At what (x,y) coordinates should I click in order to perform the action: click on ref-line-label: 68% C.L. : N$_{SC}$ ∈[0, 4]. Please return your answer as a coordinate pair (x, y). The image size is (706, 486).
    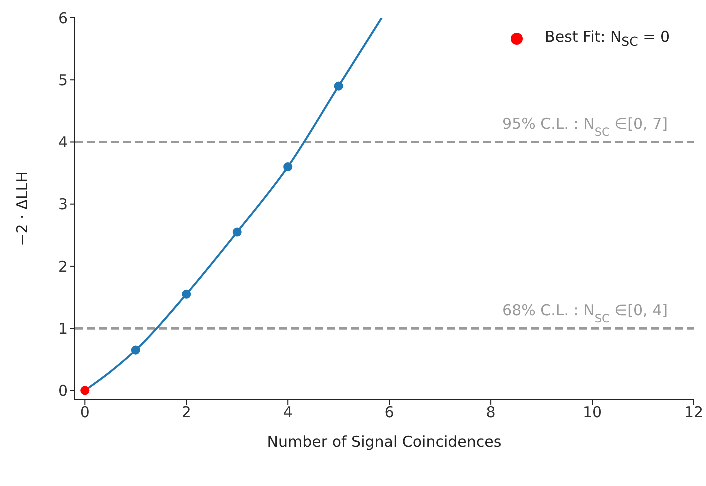
    Looking at the image, I should click on (585, 314).